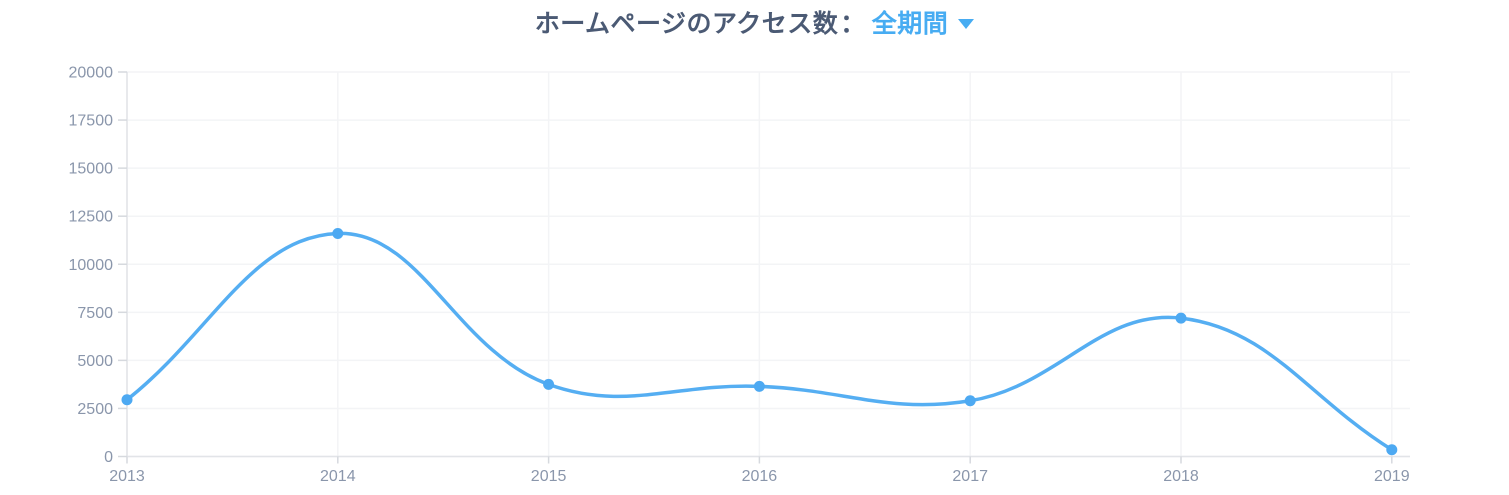 Image resolution: width=1509 pixels, height=495 pixels. What do you see at coordinates (108, 457) in the screenshot?
I see `y-tick-label: 0` at bounding box center [108, 457].